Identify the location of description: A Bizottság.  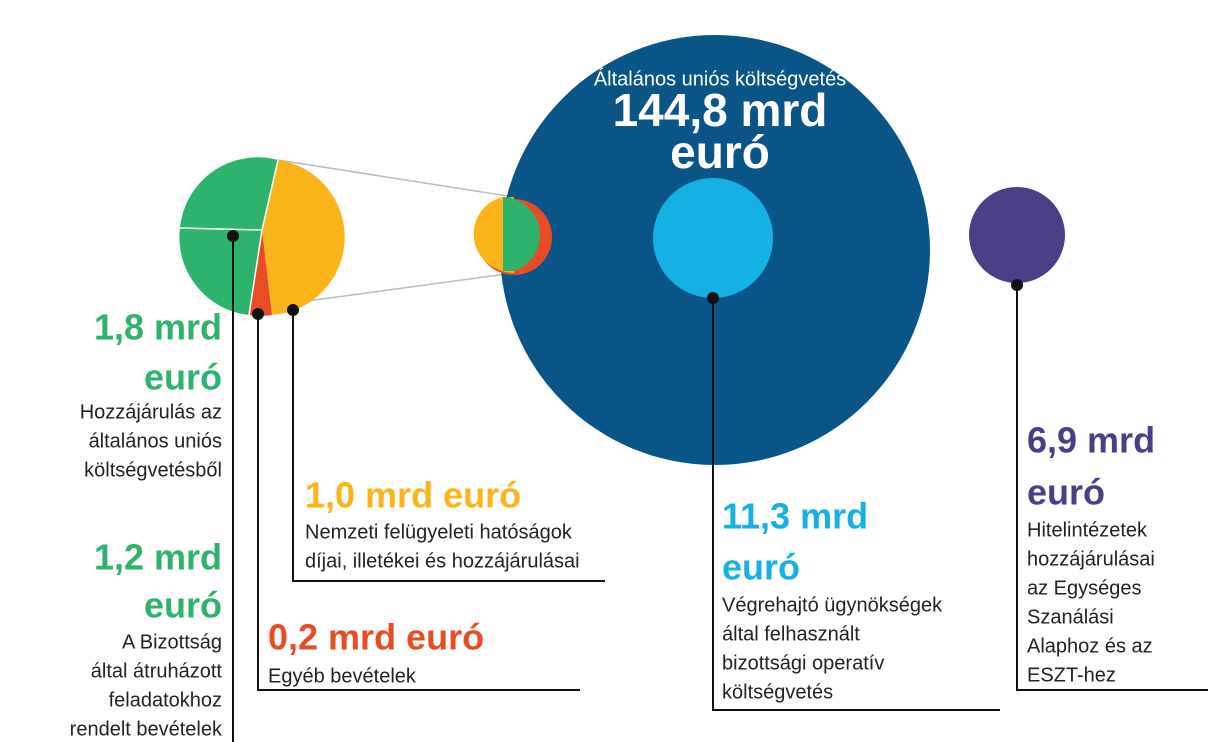
(172, 642).